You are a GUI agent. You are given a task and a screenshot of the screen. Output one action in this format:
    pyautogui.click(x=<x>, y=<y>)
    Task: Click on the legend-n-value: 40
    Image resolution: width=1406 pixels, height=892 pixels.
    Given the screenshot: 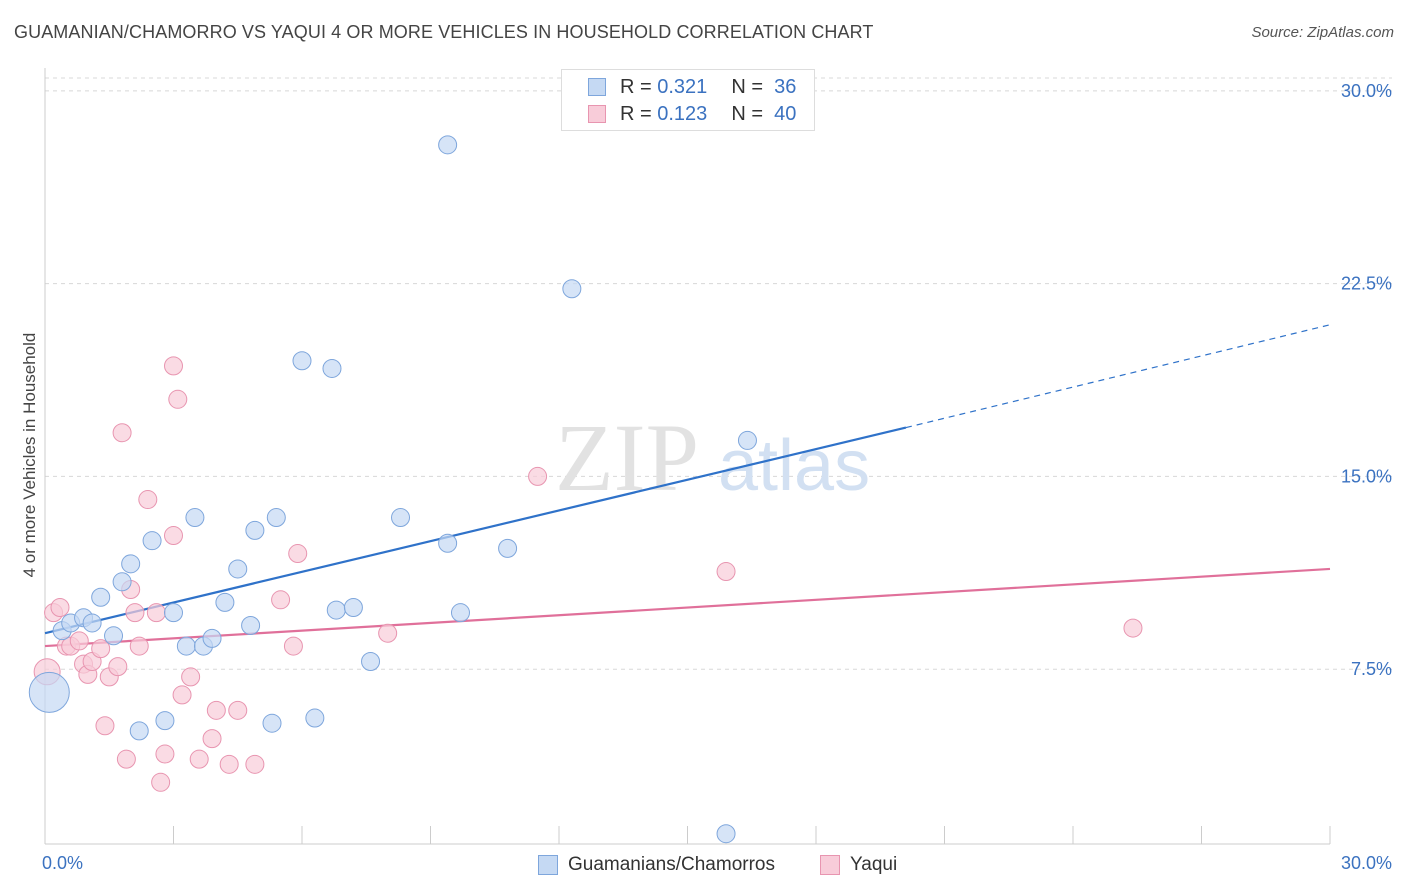 What is the action you would take?
    pyautogui.click(x=785, y=113)
    